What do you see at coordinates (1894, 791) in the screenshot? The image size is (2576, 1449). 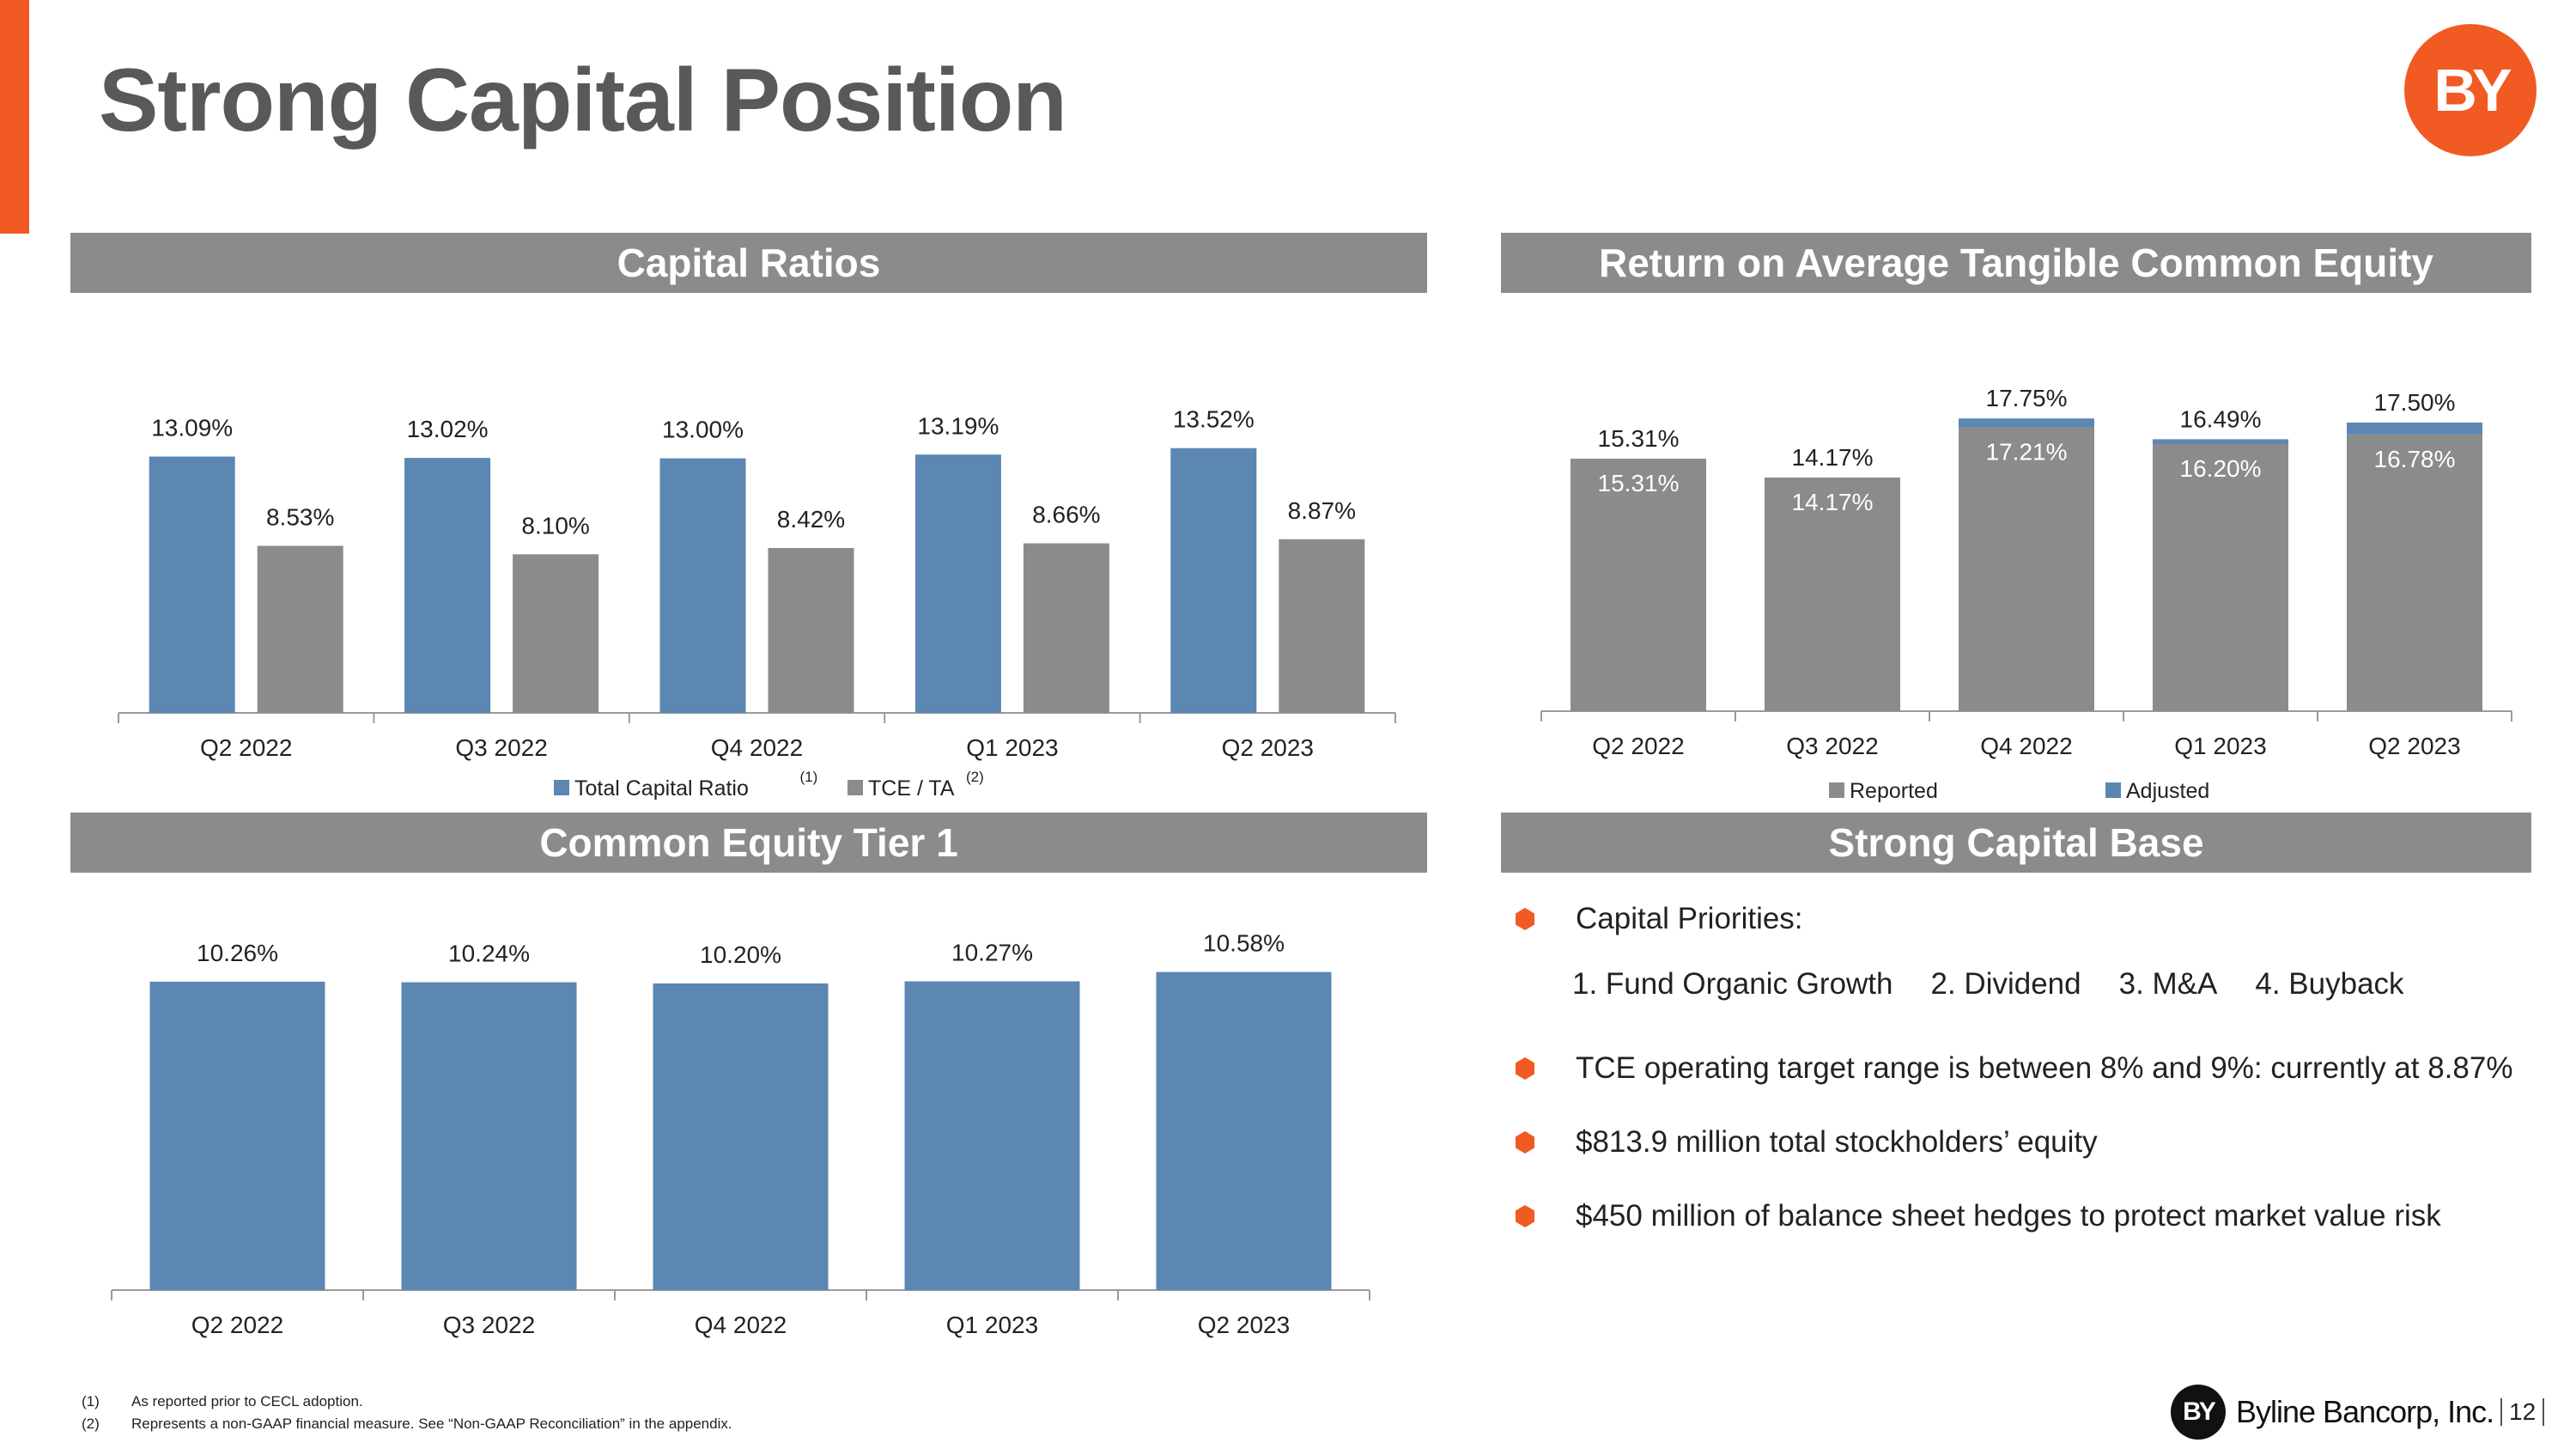 I see `legend-label: Reported` at bounding box center [1894, 791].